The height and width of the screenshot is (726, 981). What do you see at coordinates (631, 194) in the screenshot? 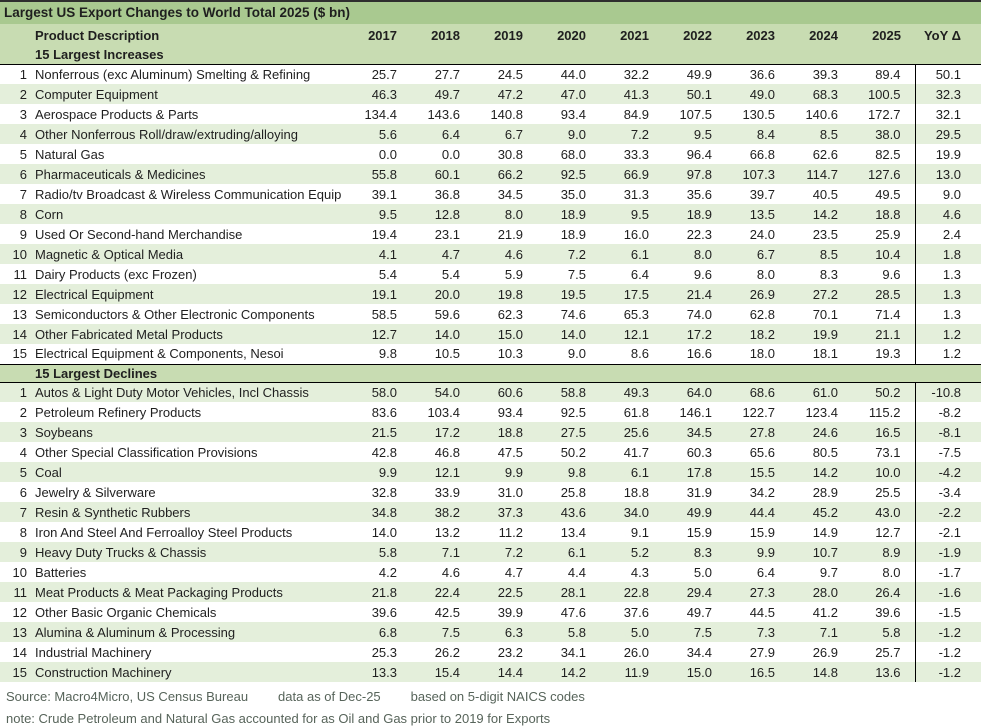
I see `year-value-cell: 31.3` at bounding box center [631, 194].